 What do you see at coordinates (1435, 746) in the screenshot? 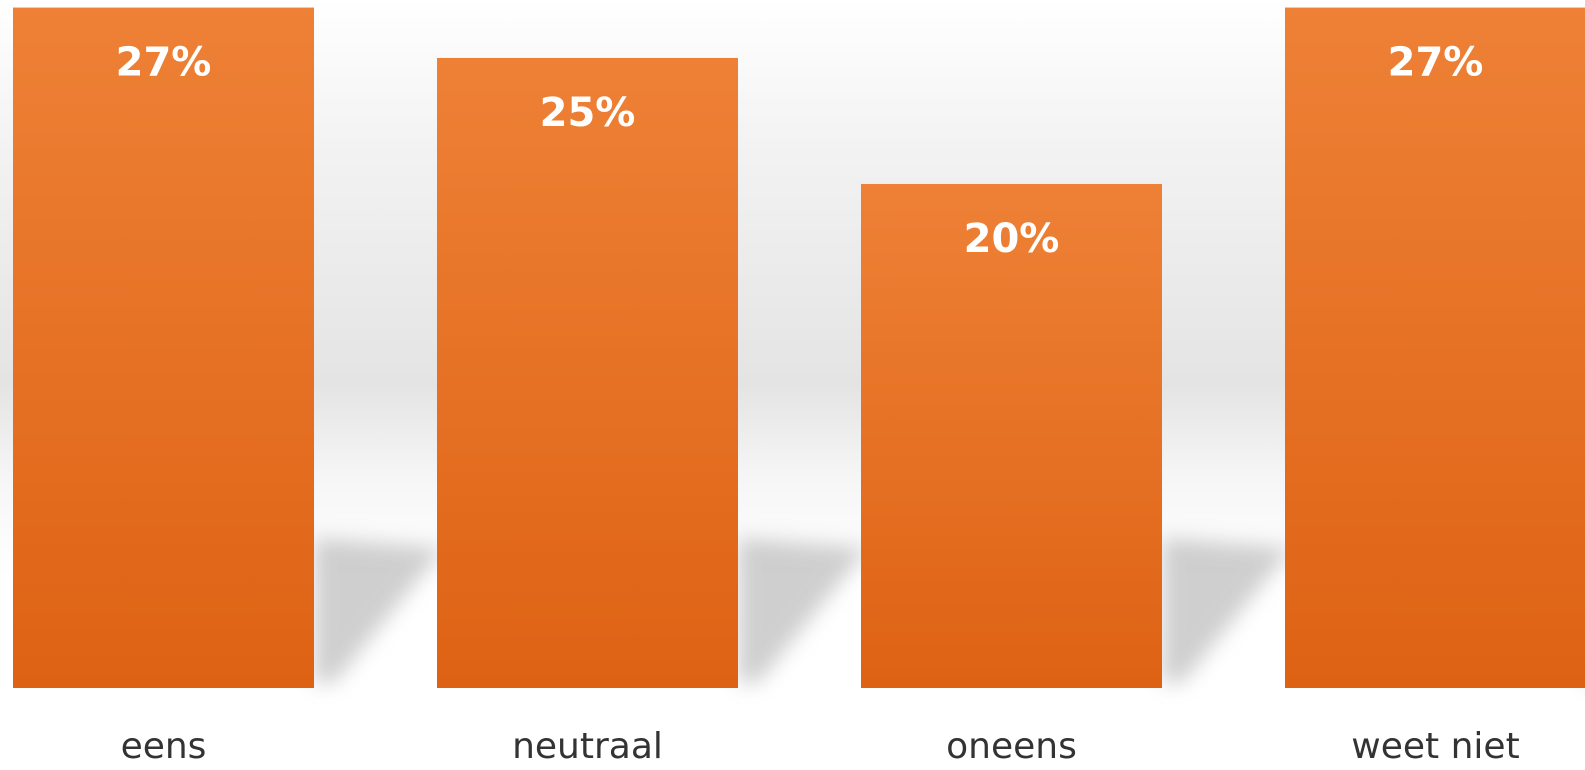
I see `category-label-weet-niet: weet niet` at bounding box center [1435, 746].